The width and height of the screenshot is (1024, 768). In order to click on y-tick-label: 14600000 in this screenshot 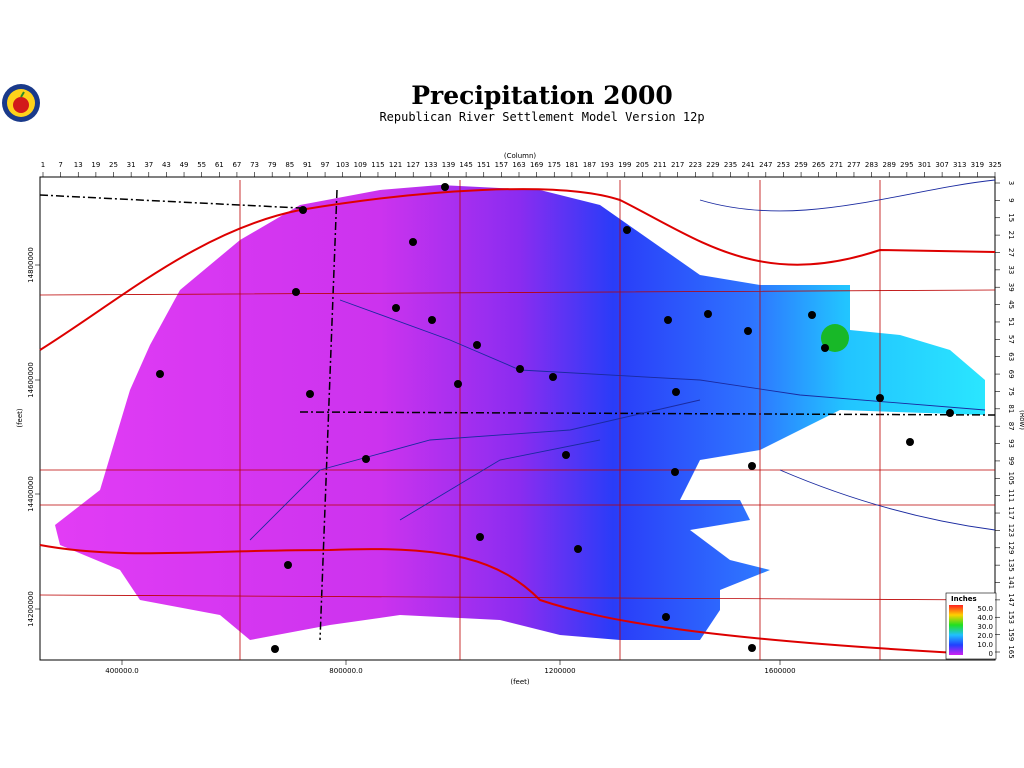, I will do `click(31, 380)`.